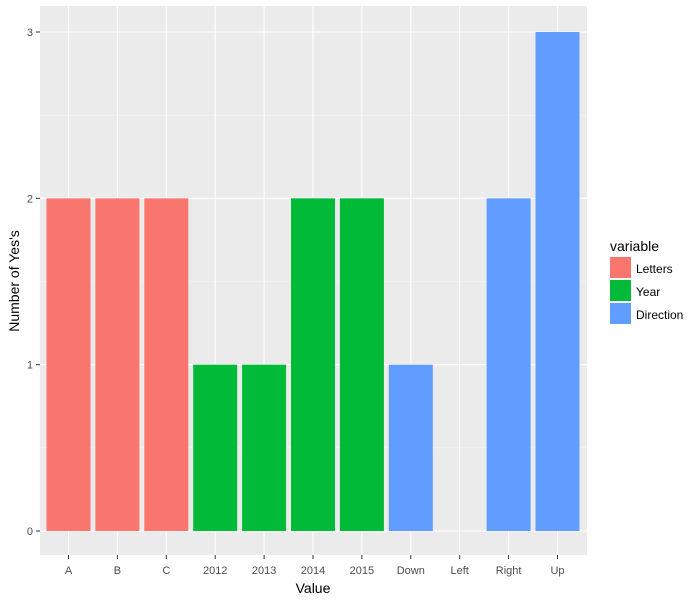 The width and height of the screenshot is (700, 600). What do you see at coordinates (411, 571) in the screenshot?
I see `x-tick-label: Down` at bounding box center [411, 571].